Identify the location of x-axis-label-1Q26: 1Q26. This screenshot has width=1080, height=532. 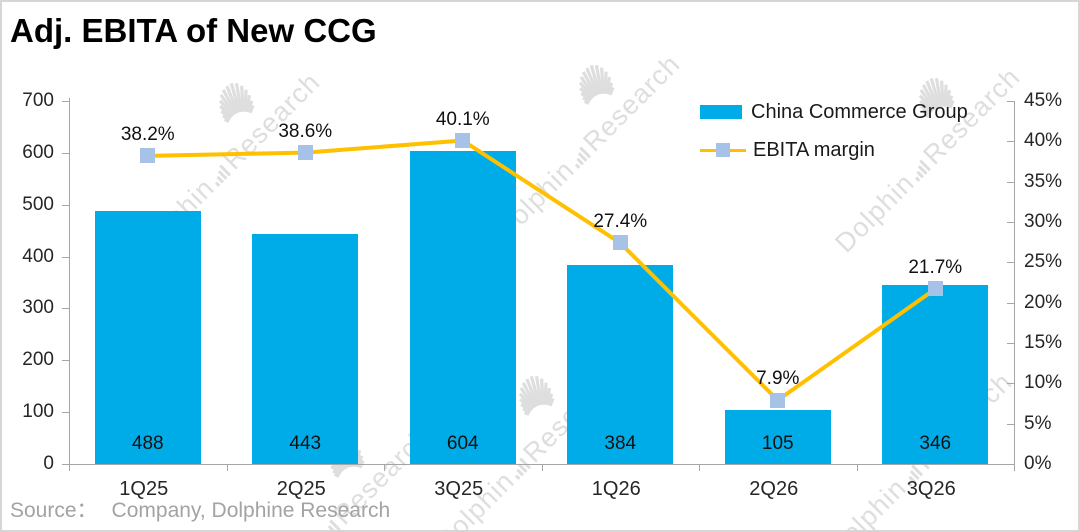
(616, 489).